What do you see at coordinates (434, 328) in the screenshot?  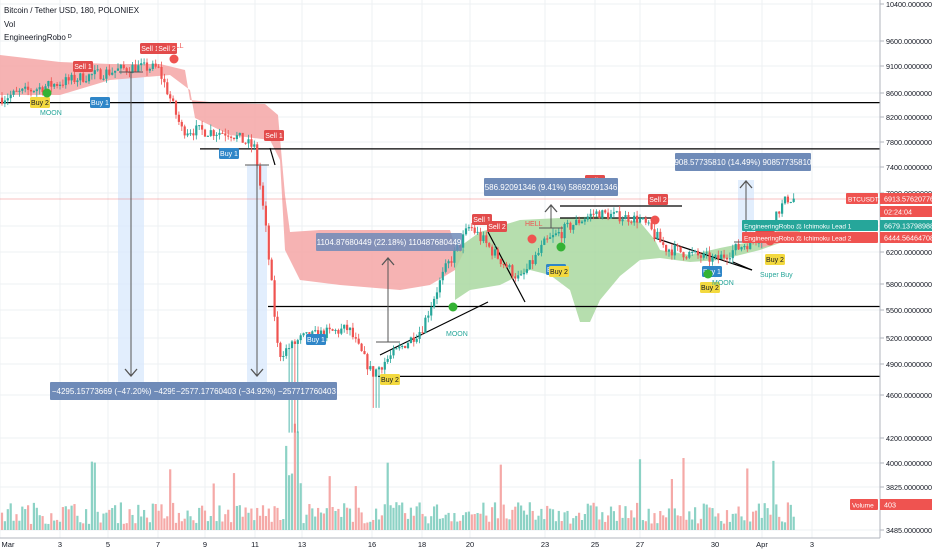 I see `trend-line` at bounding box center [434, 328].